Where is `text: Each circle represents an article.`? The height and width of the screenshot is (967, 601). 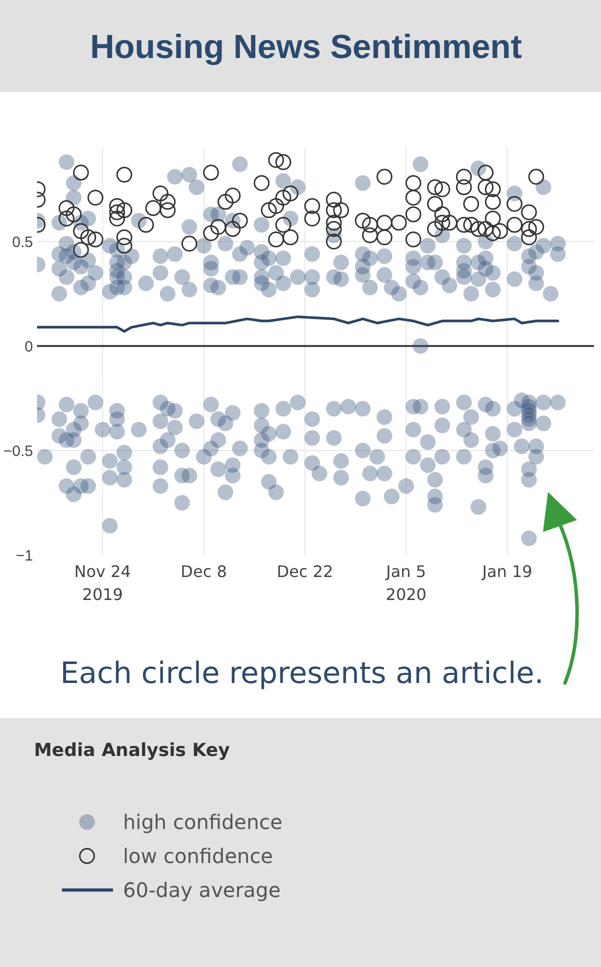 text: Each circle represents an article. is located at coordinates (302, 673).